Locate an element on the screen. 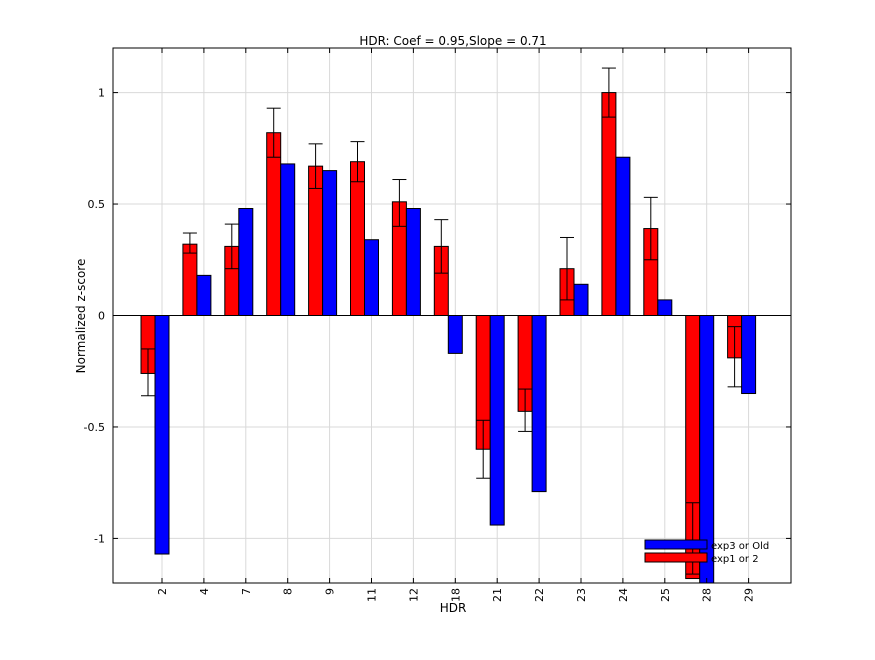 The image size is (875, 660). x-tick-label: 2 is located at coordinates (162, 591).